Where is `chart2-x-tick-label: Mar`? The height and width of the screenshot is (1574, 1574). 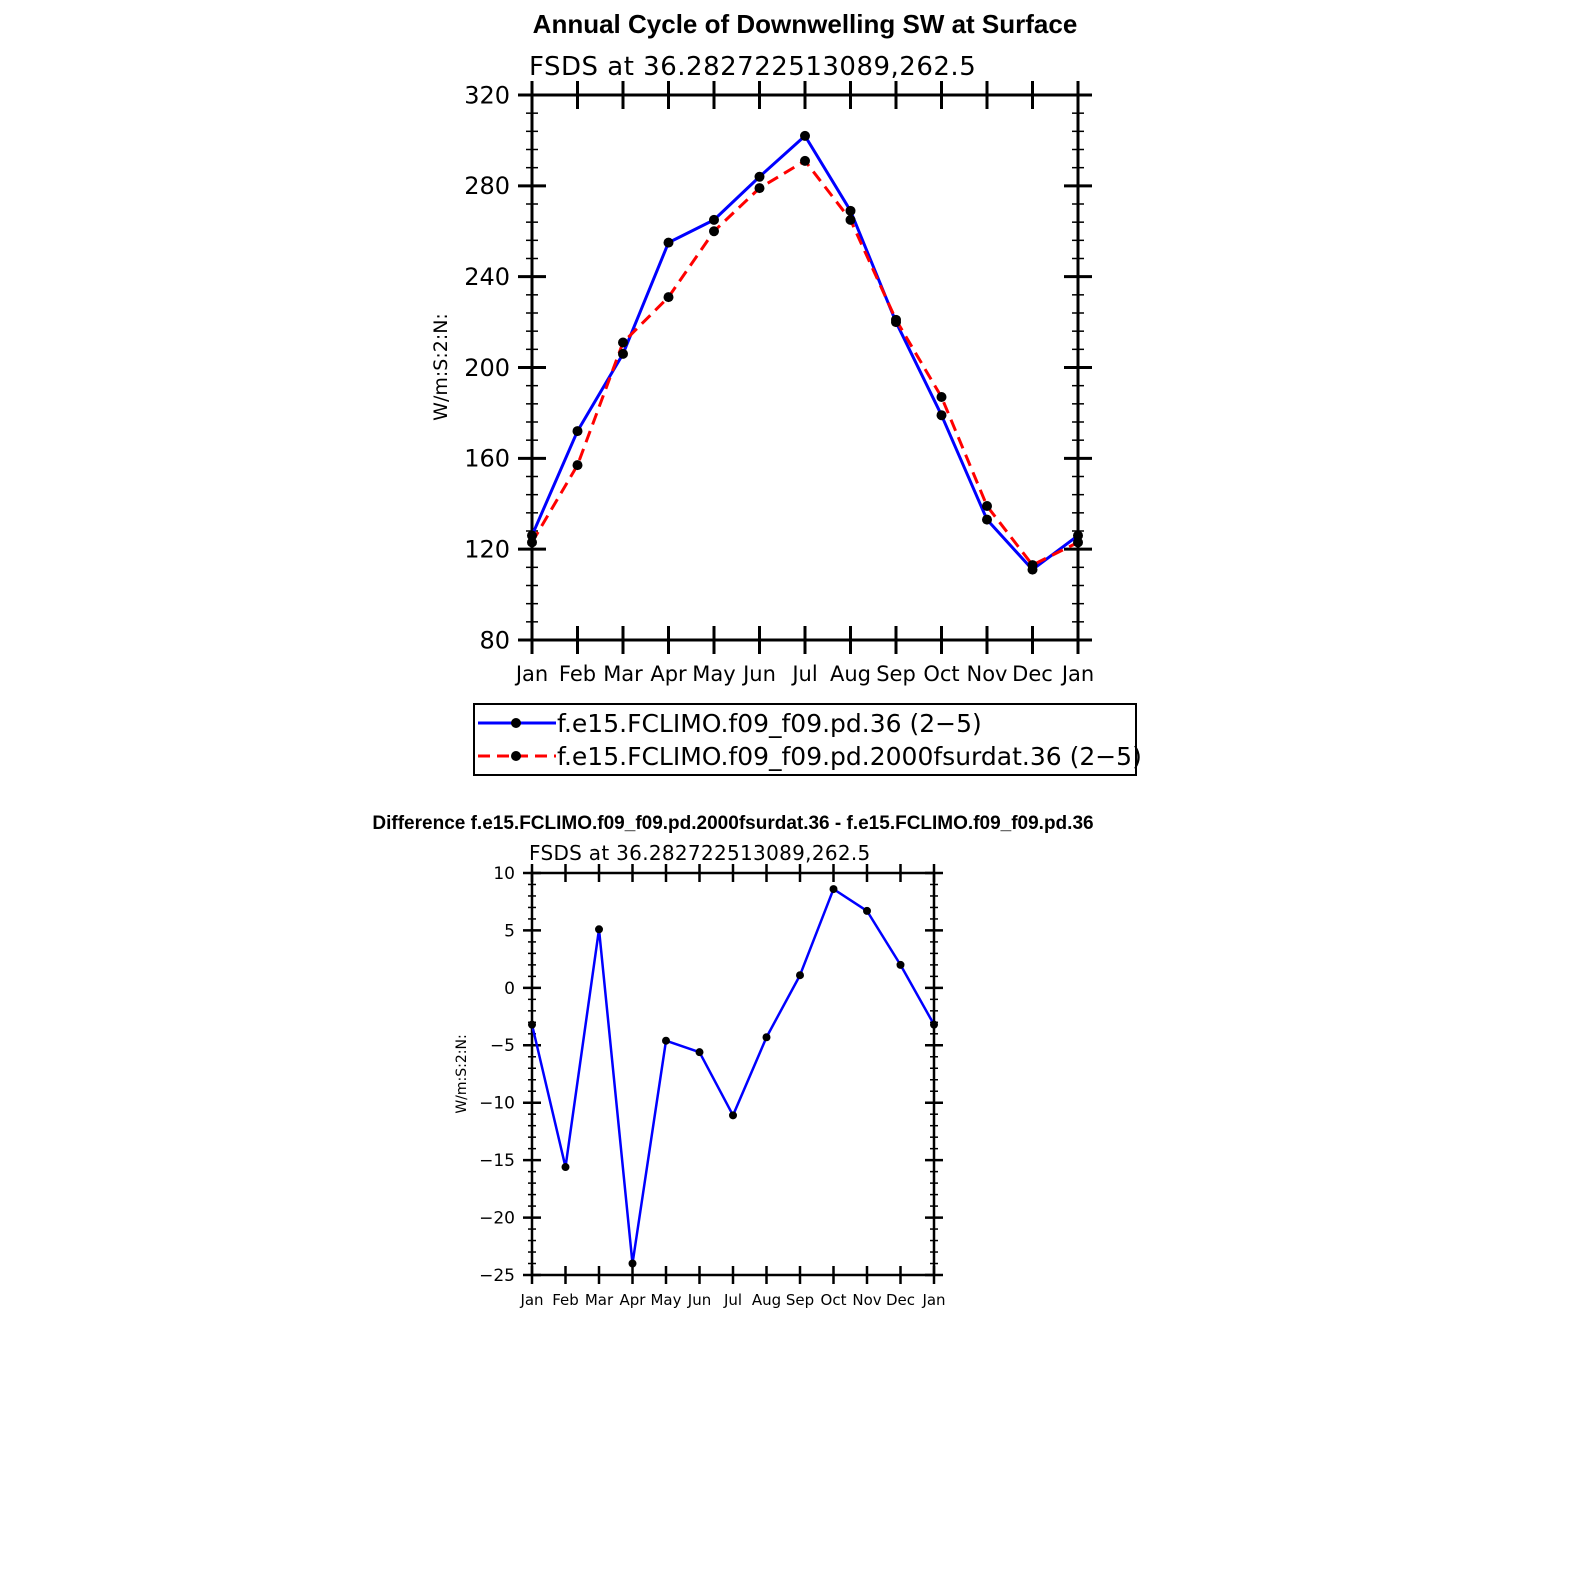
chart2-x-tick-label: Mar is located at coordinates (599, 1300).